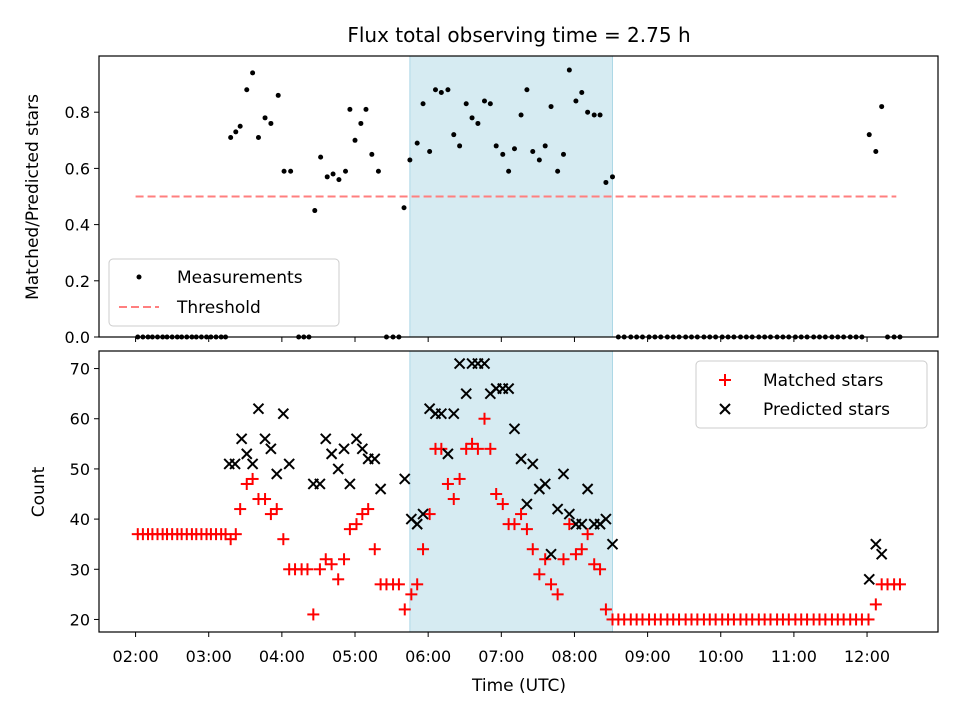 This screenshot has width=960, height=720. What do you see at coordinates (648, 656) in the screenshot?
I see `x-tick-label: 09:00` at bounding box center [648, 656].